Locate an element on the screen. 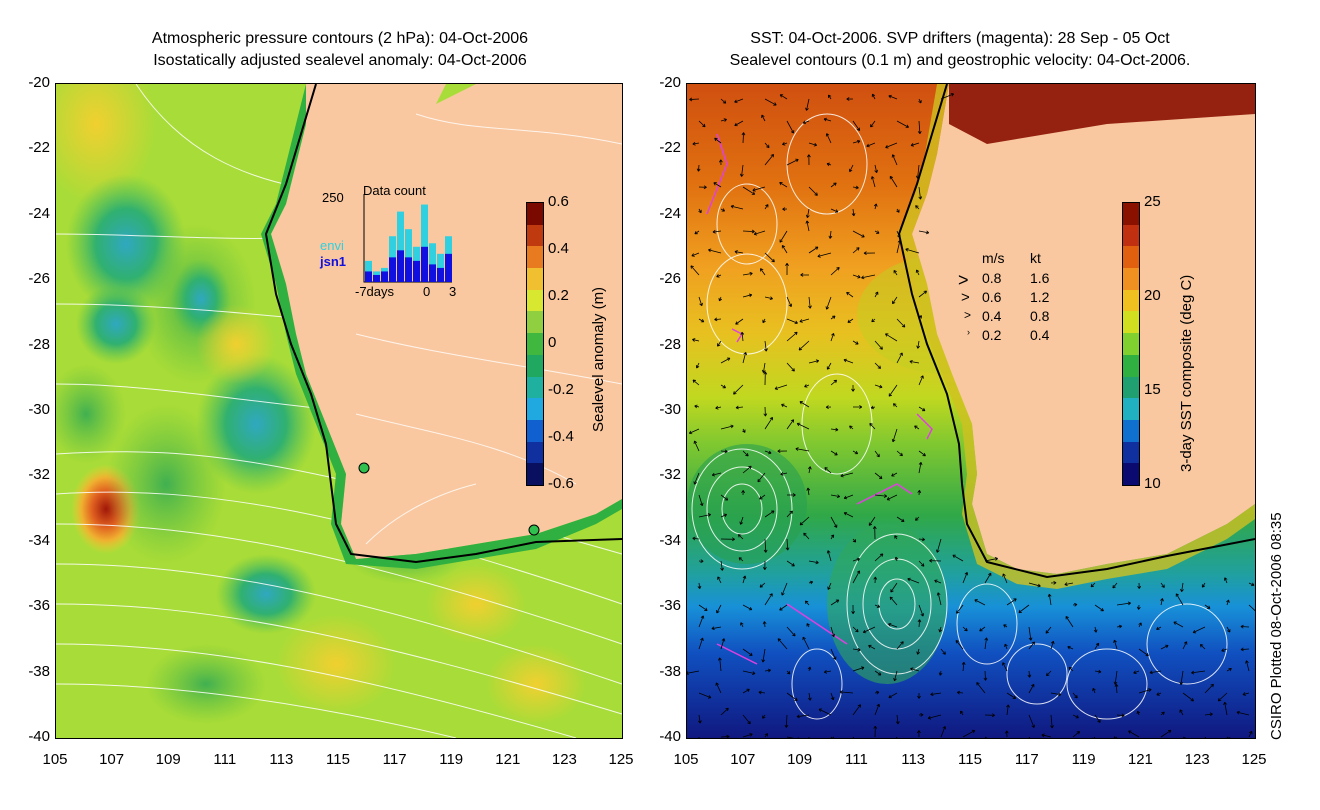  velocity-legend-ms: 0.2 is located at coordinates (992, 335).